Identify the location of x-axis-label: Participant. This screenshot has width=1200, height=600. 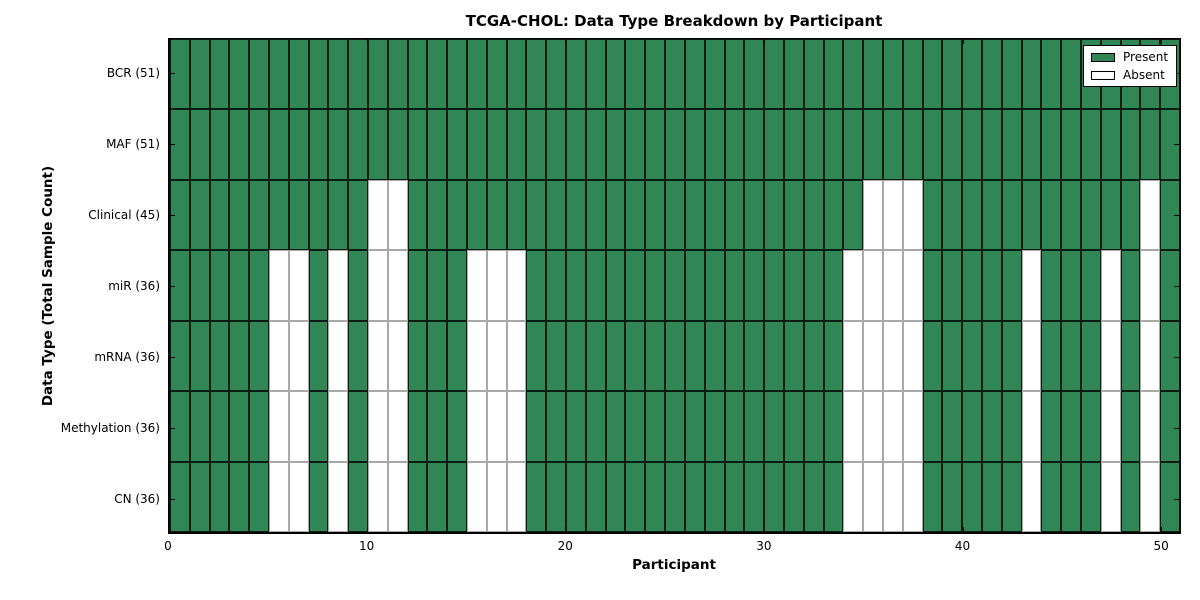
(674, 565).